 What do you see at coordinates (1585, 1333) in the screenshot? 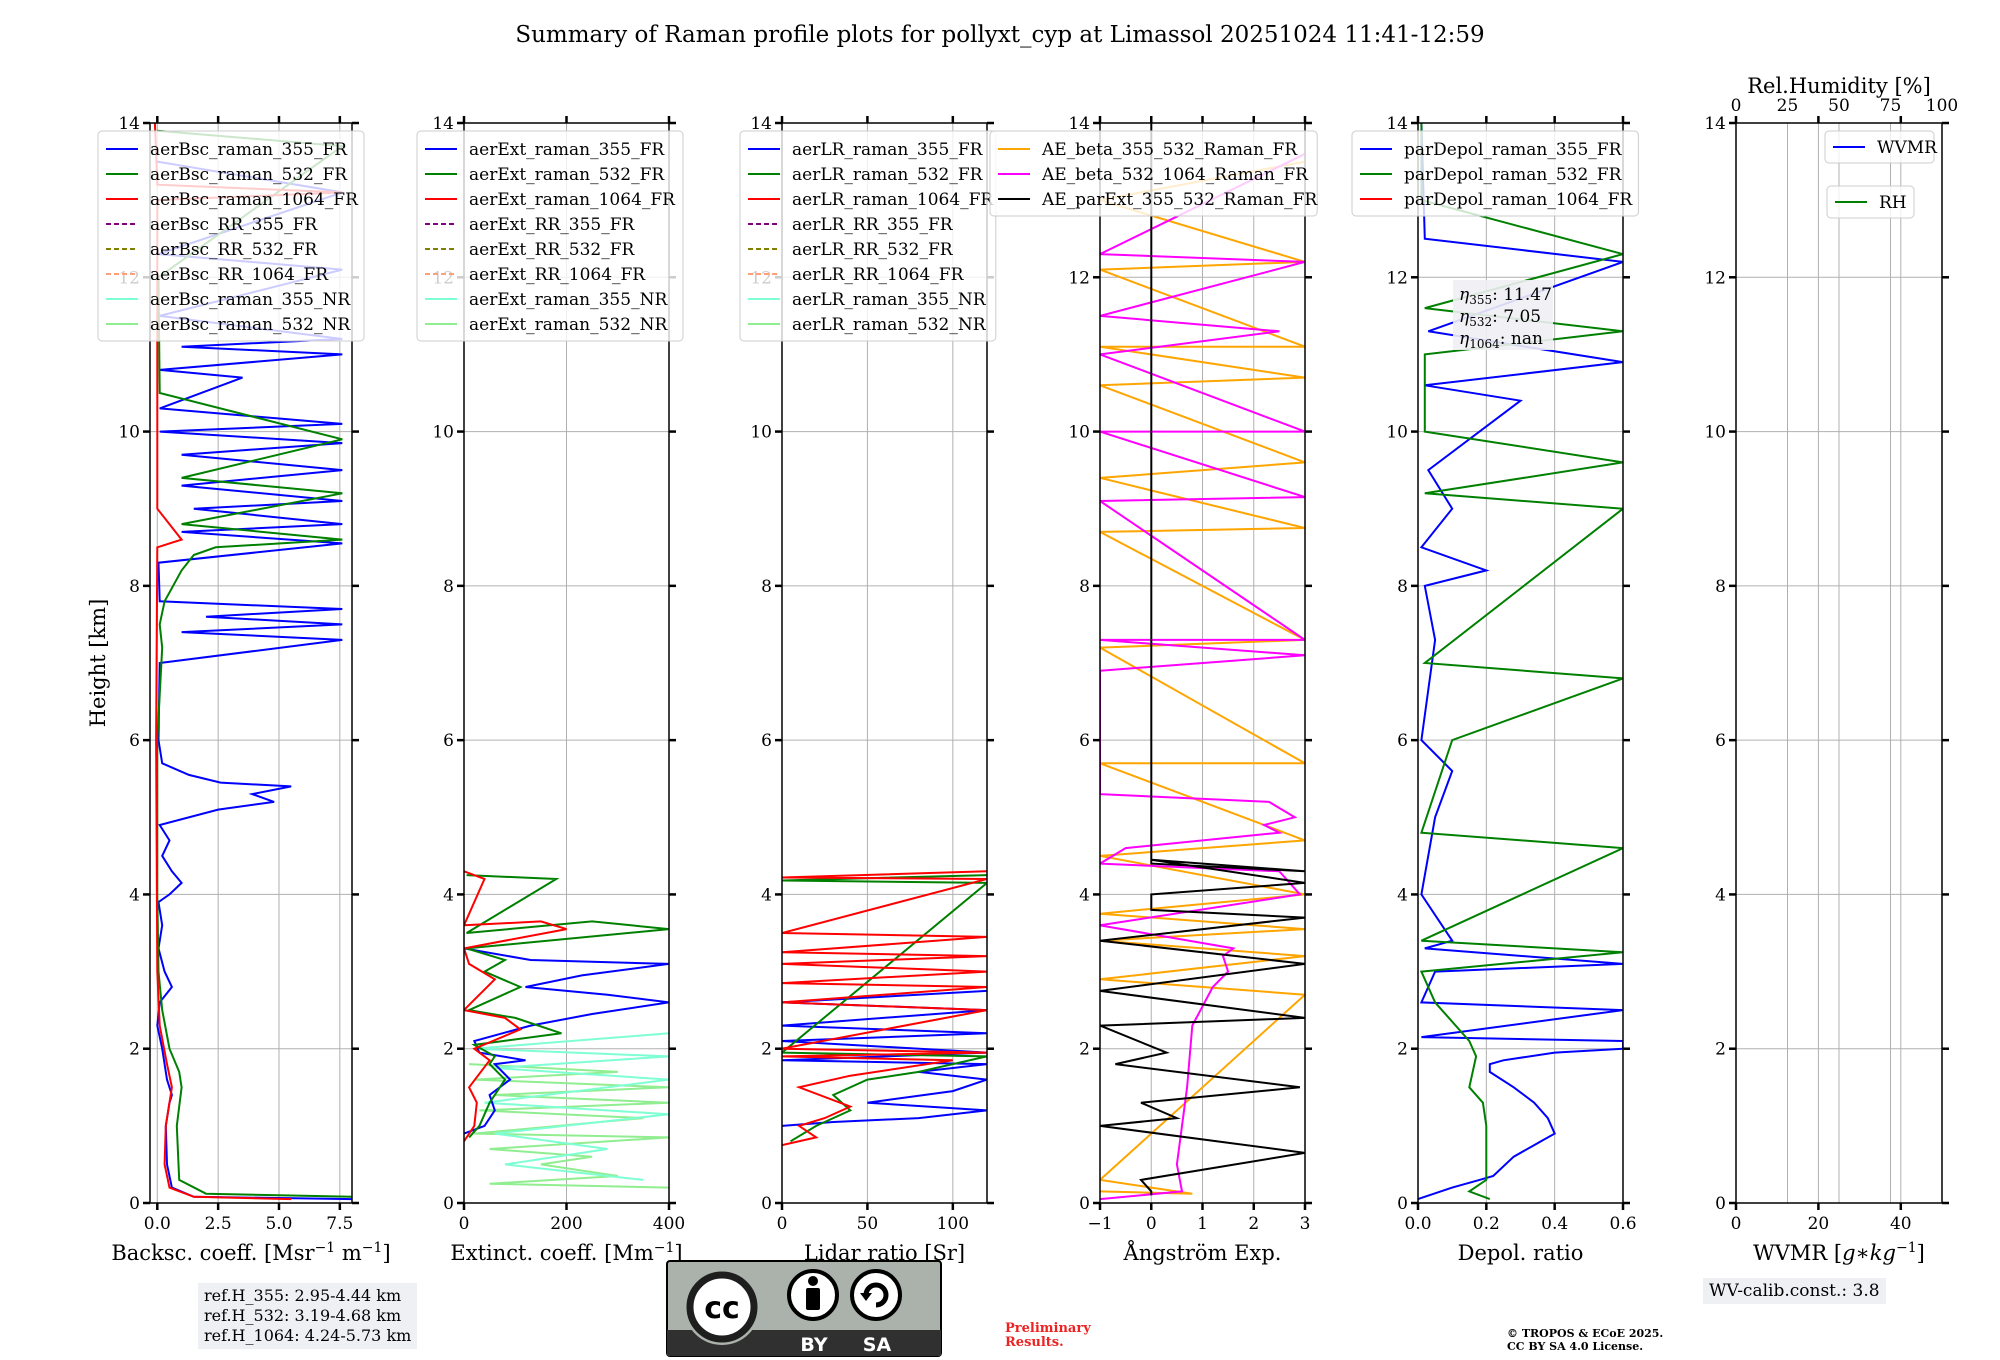
I see `copyright-line-1: © TROPOS & ECoE 2025.` at bounding box center [1585, 1333].